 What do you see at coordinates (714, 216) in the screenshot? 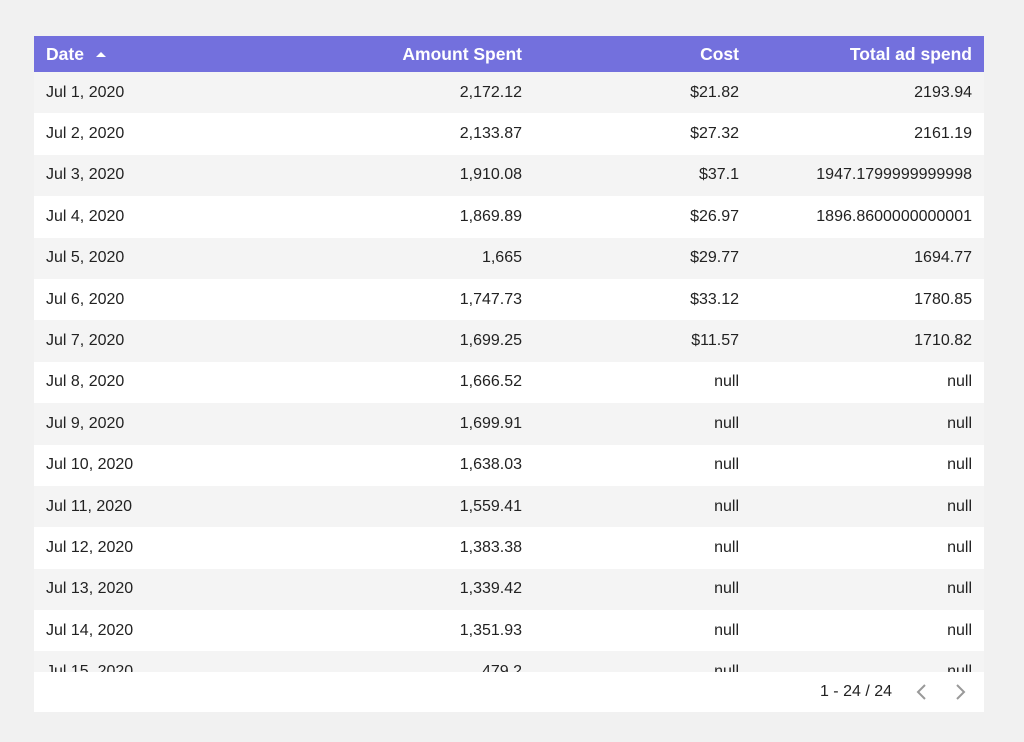
I see `cell: $26.97` at bounding box center [714, 216].